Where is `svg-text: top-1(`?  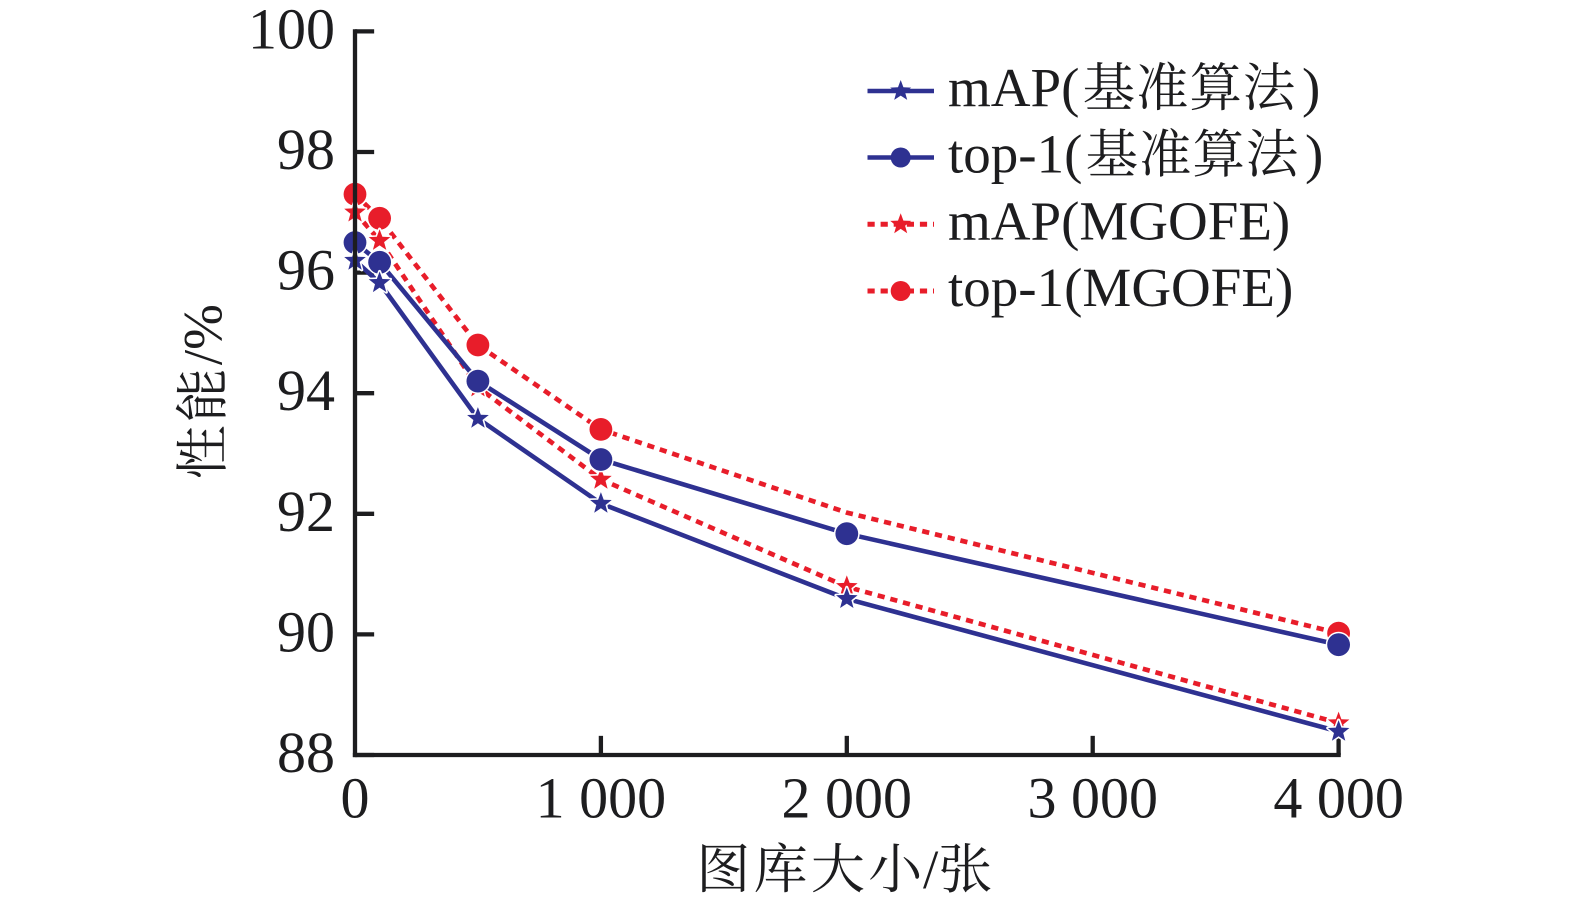 svg-text: top-1( is located at coordinates (1015, 154).